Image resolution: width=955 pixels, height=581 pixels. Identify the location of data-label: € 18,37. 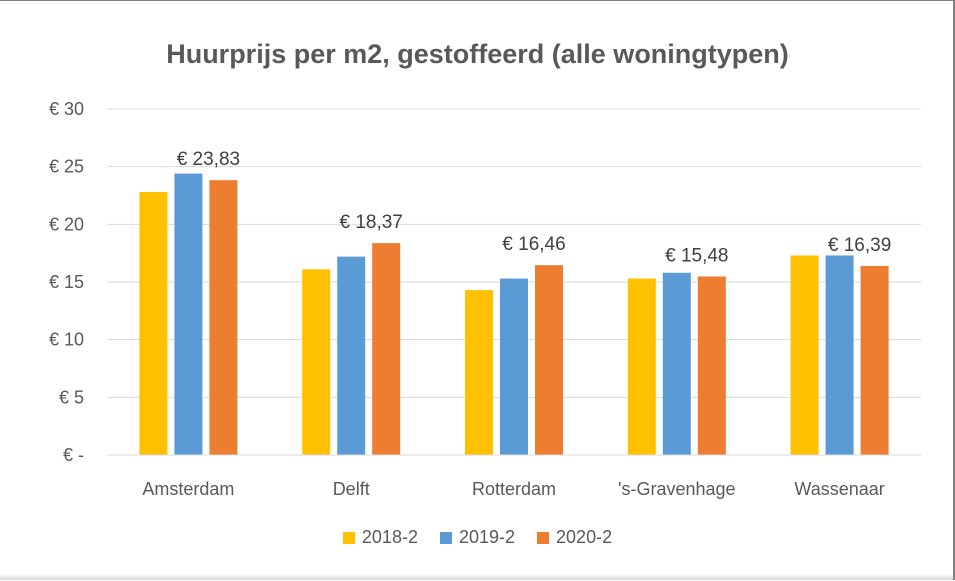
(370, 222).